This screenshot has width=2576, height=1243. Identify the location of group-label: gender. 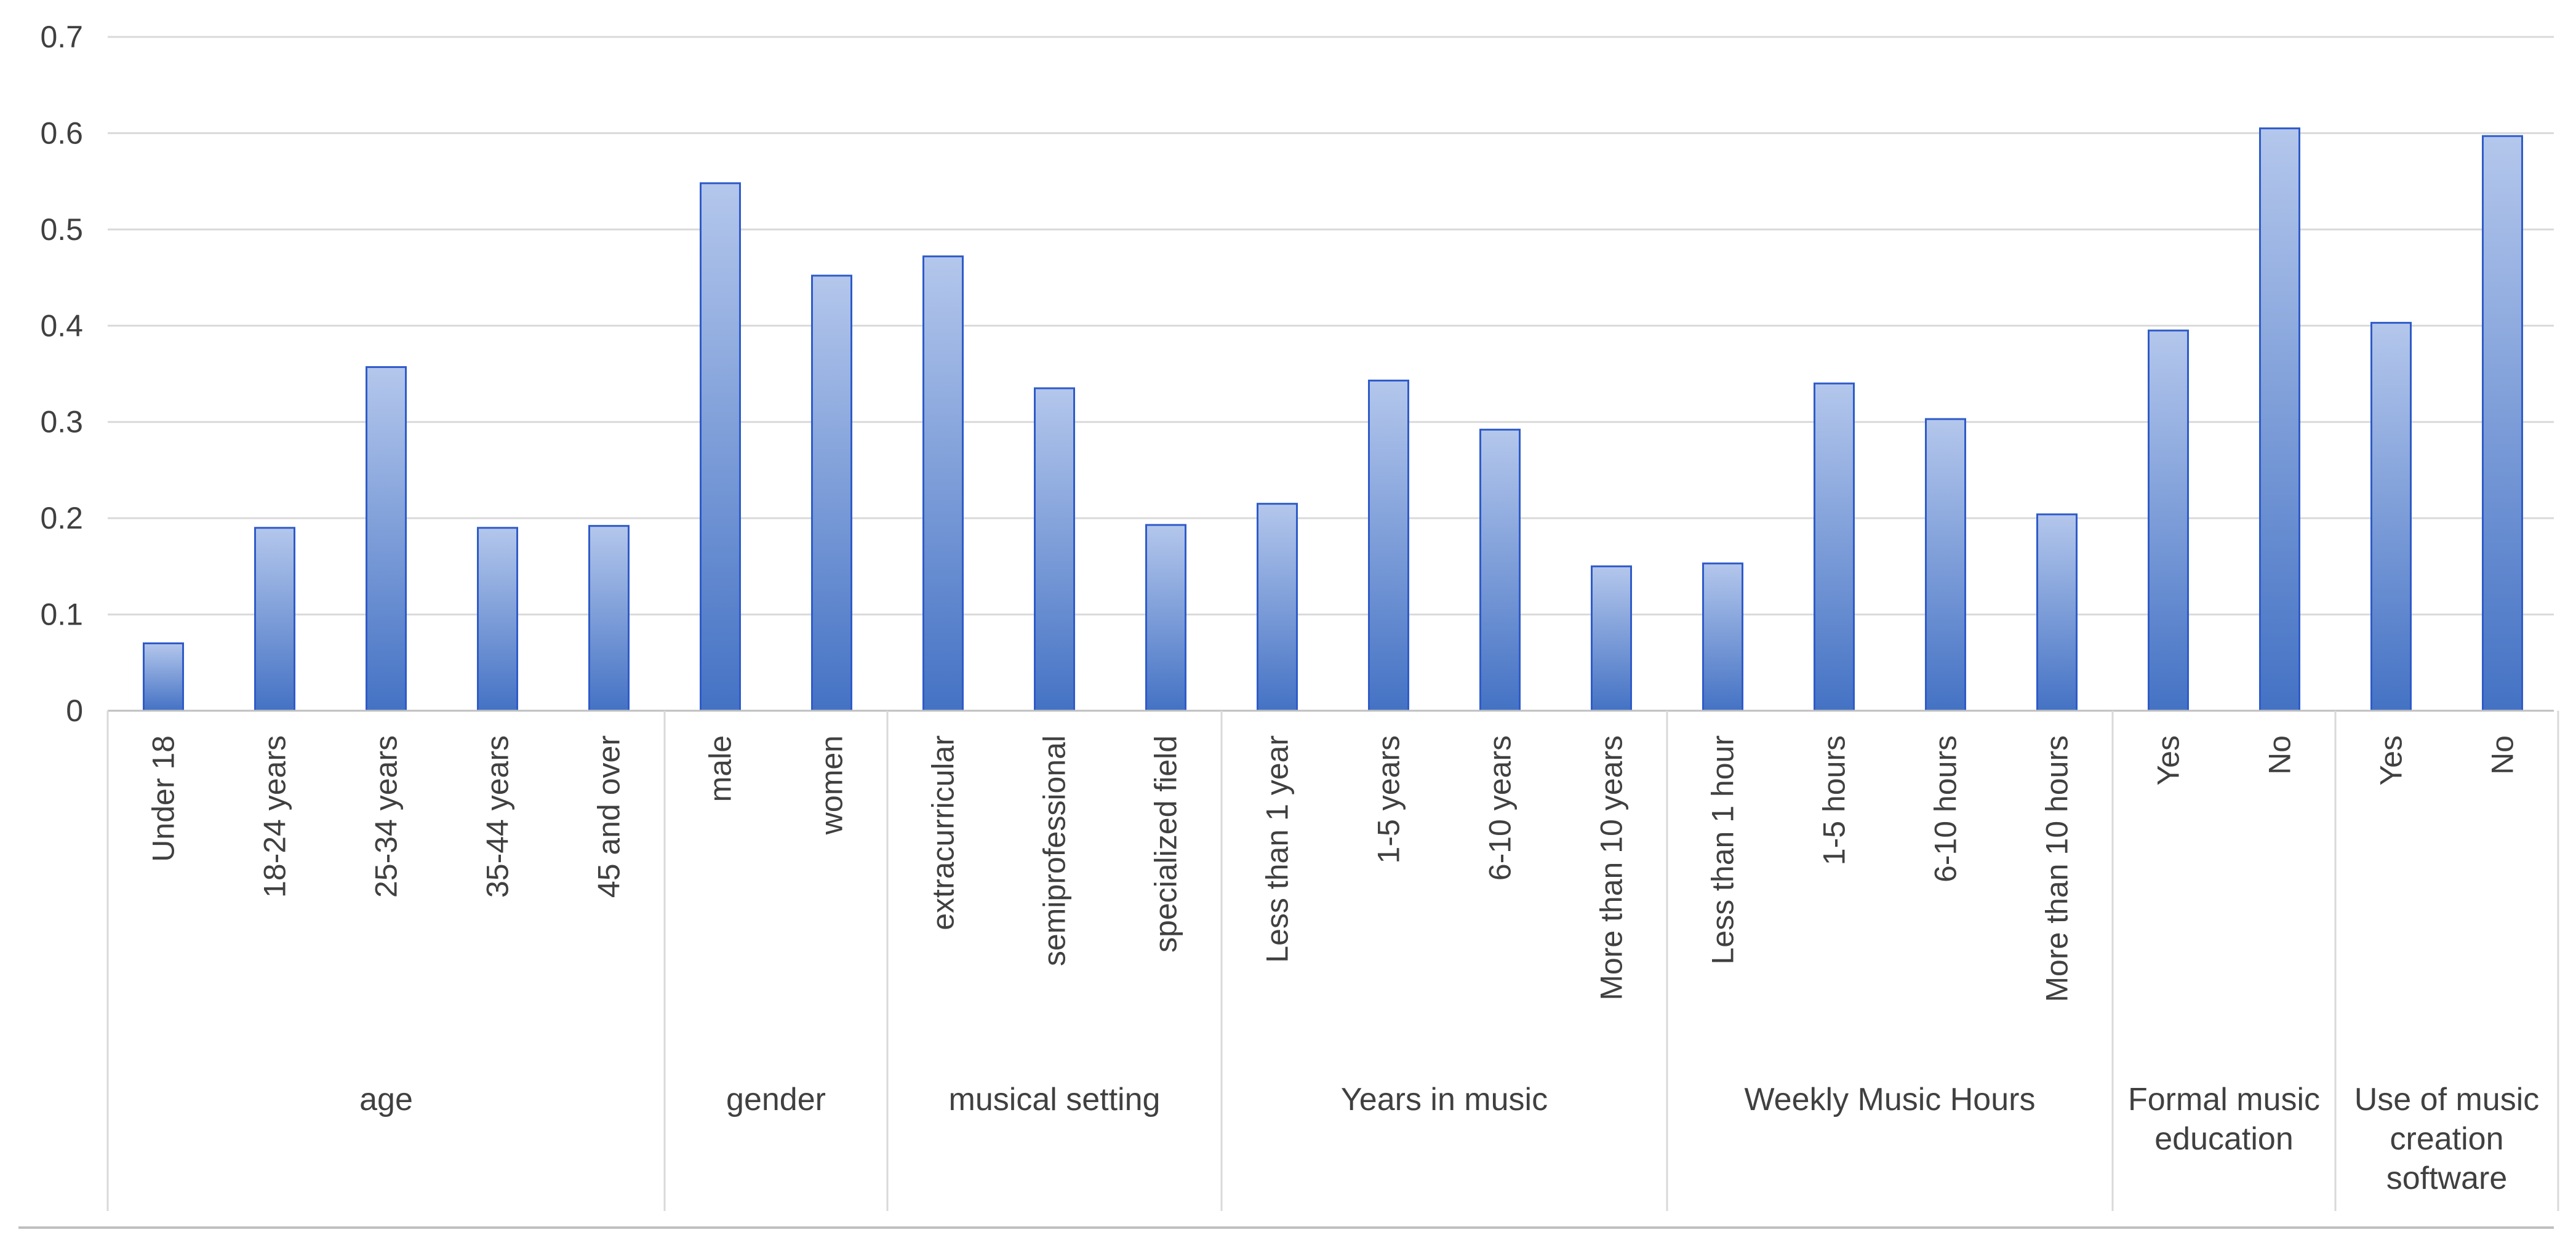
(776, 1099).